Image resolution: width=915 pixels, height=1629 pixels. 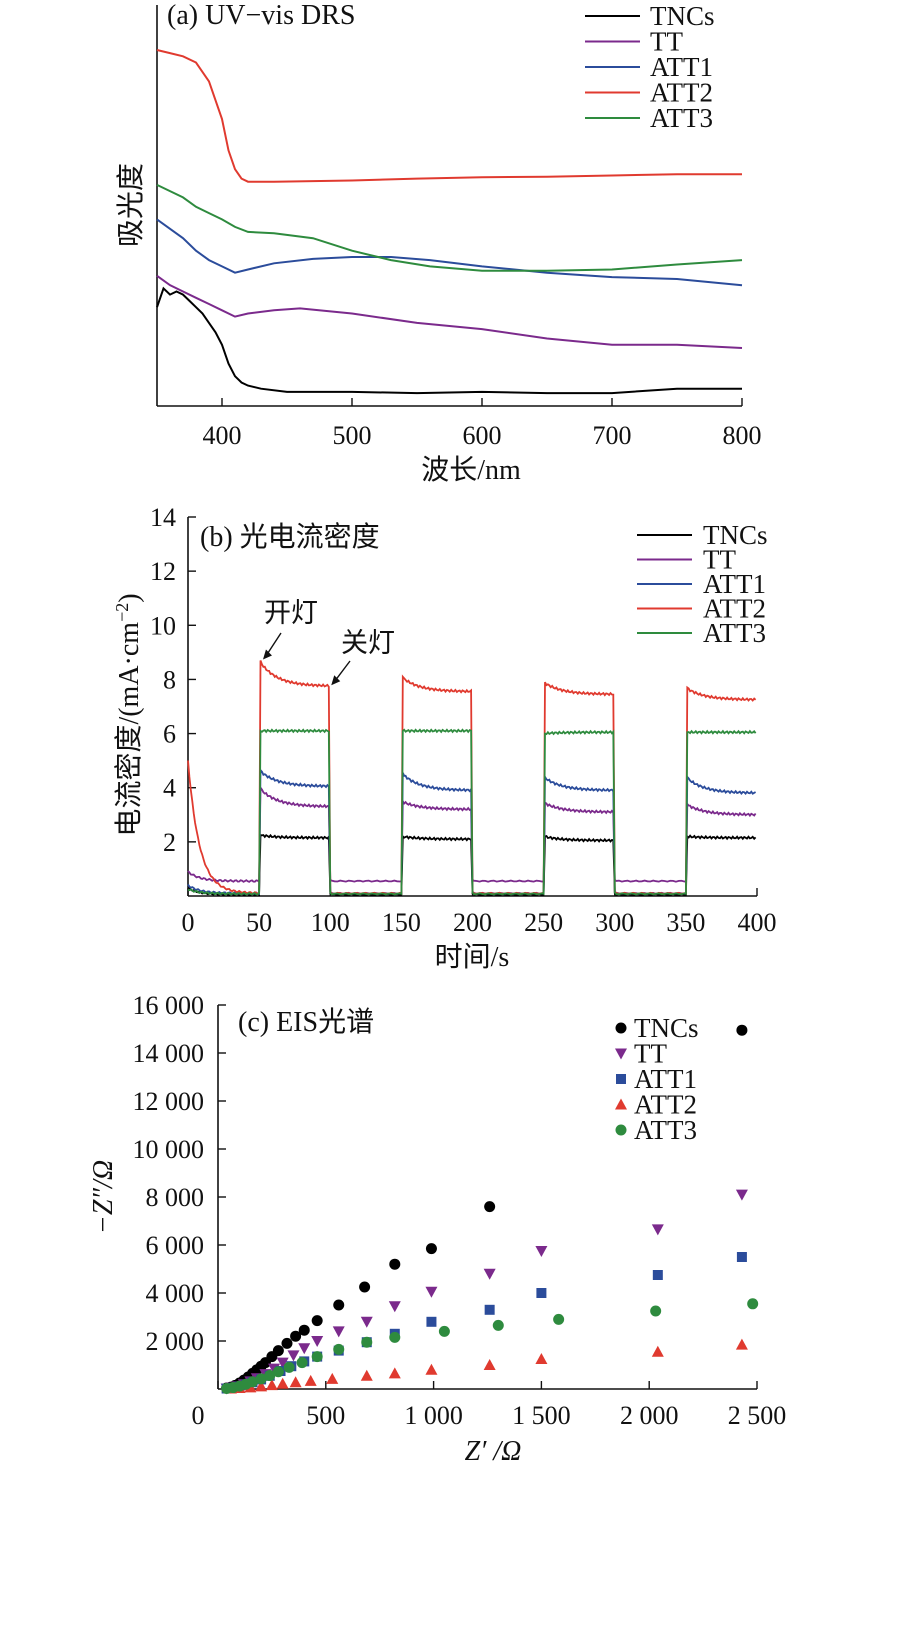 I want to click on y-axis-label-main: 电流密度/(mA·cm, so click(x=129, y=729).